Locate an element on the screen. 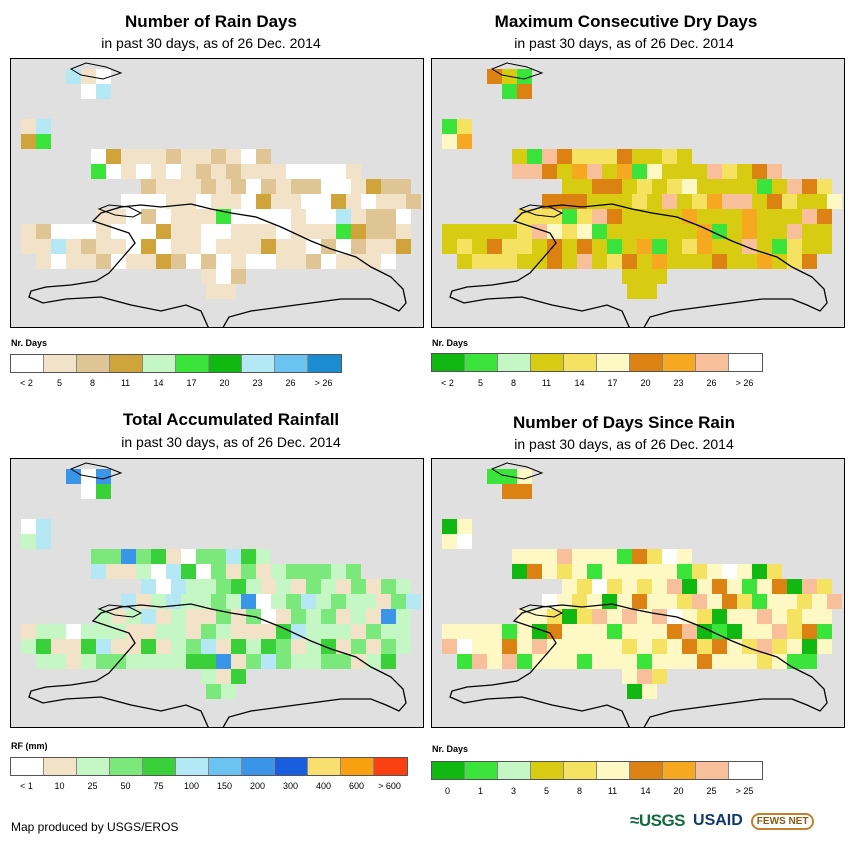  panel-title: Number of Rain Days is located at coordinates (211, 21).